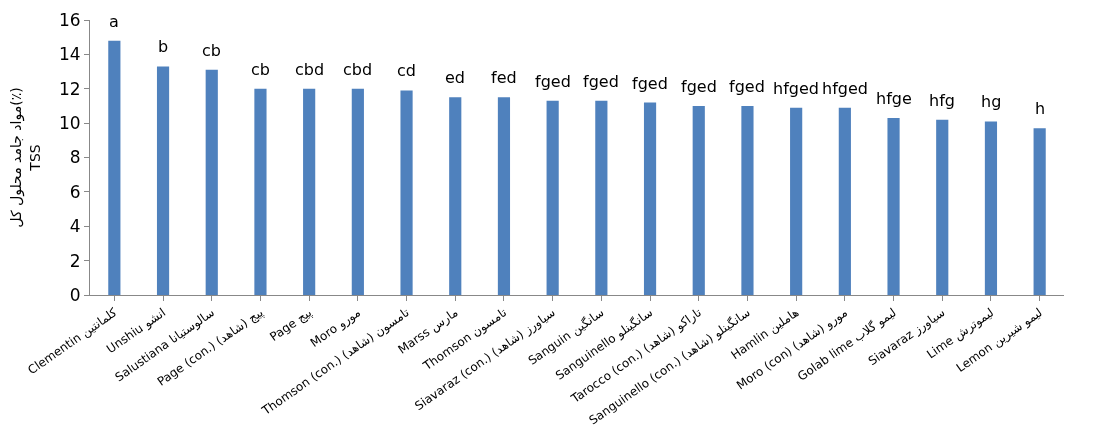  I want to click on annotation: b, so click(163, 46).